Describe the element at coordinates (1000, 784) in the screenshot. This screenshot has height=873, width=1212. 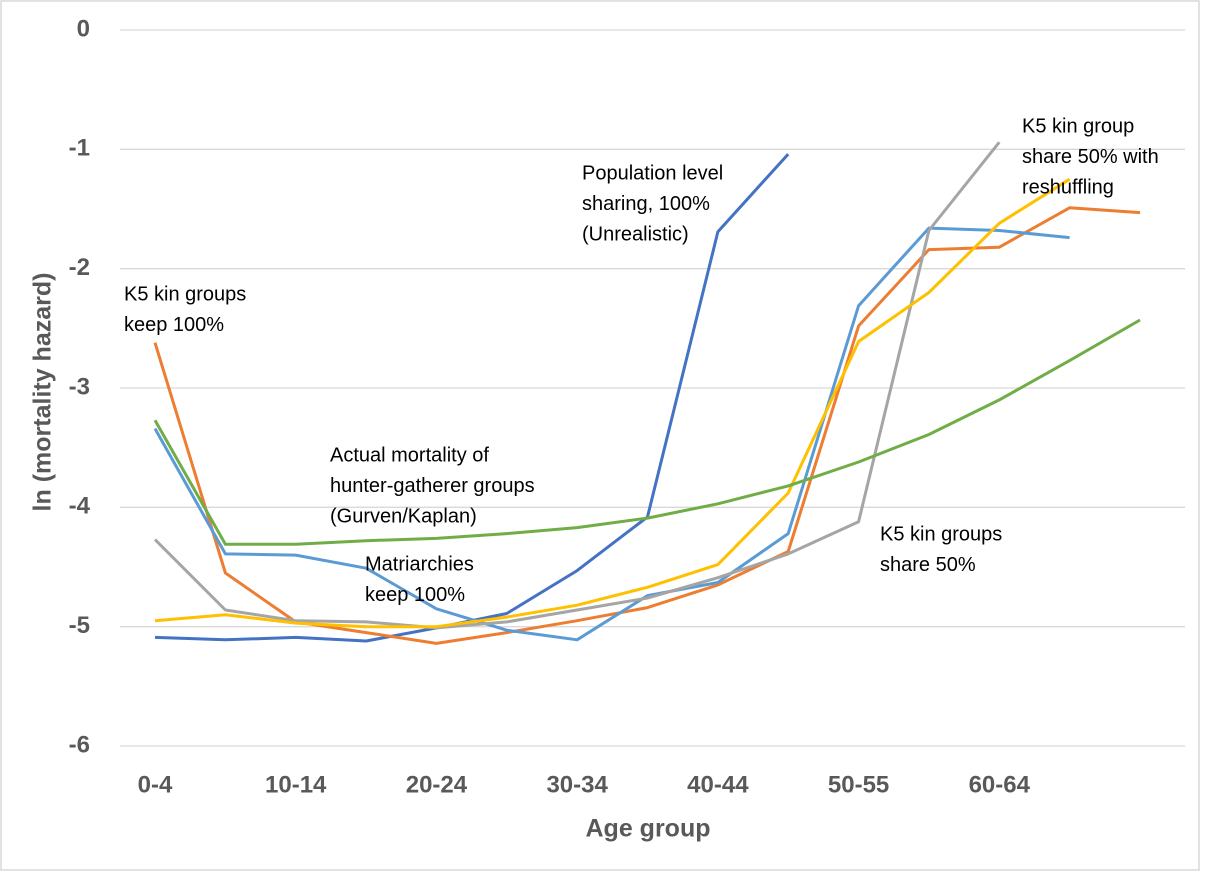
I see `x-tick-label: 60-64` at that location.